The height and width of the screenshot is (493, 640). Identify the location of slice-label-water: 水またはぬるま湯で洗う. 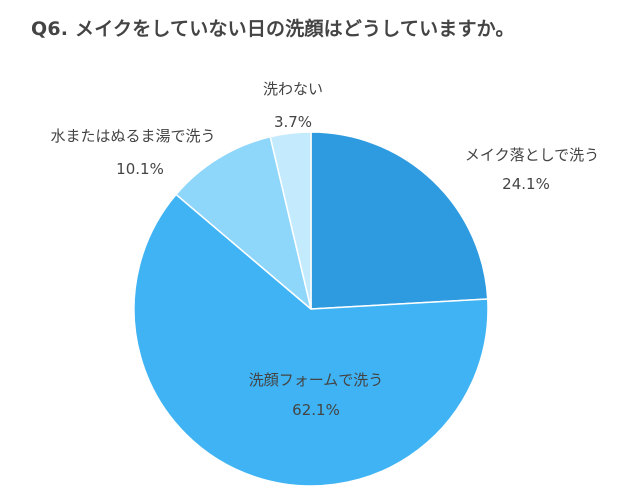
(133, 136).